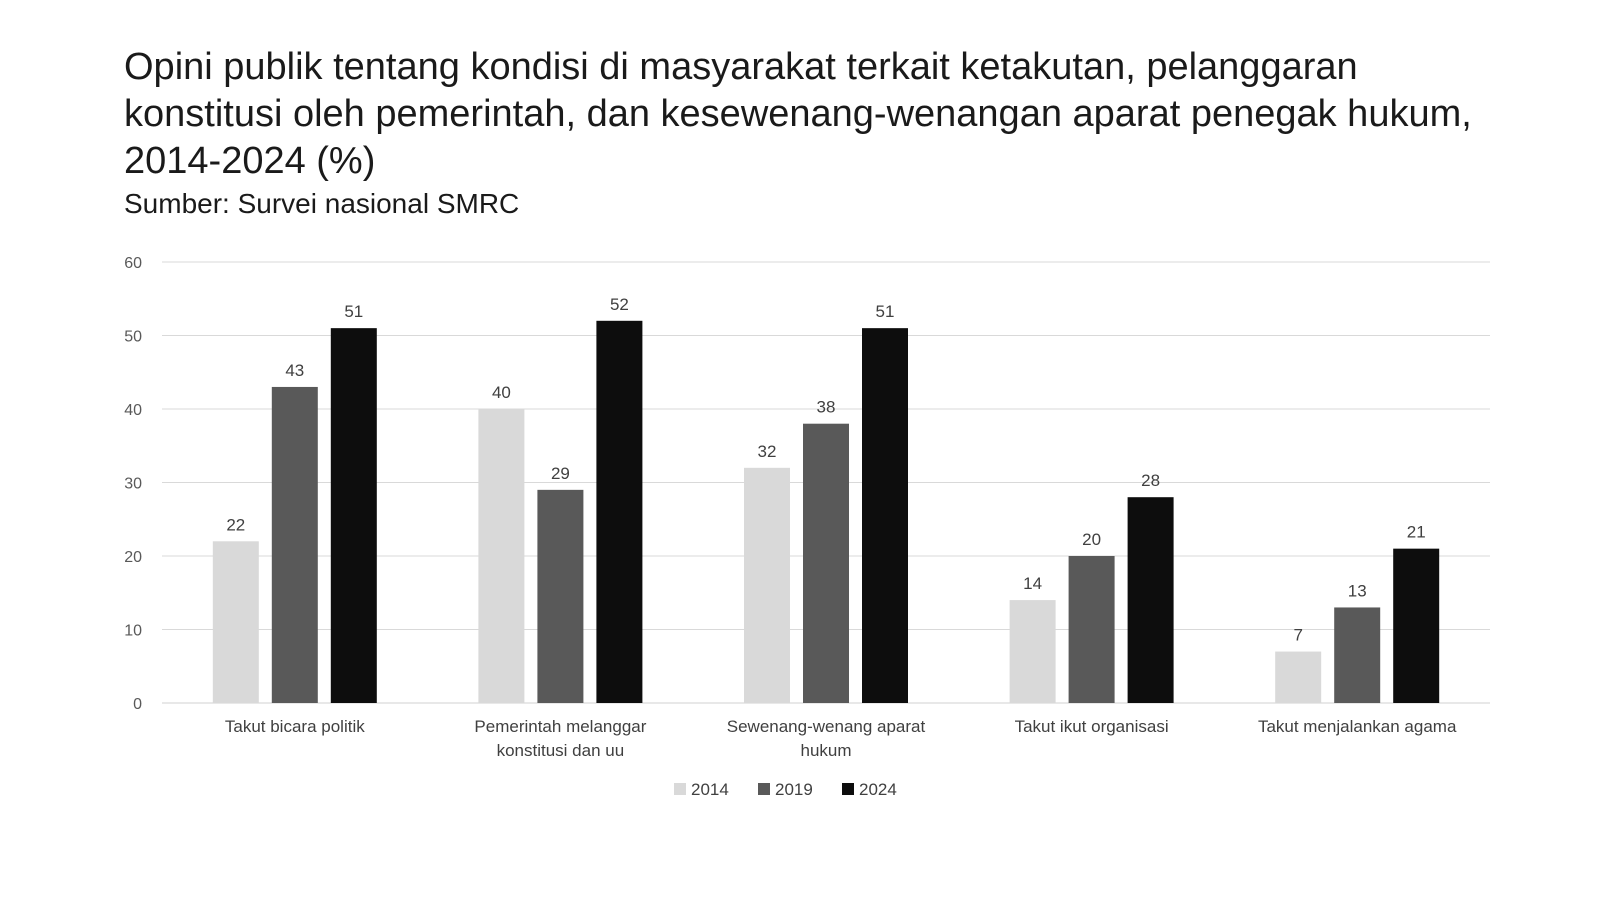 This screenshot has height=900, width=1600. What do you see at coordinates (619, 304) in the screenshot?
I see `data-label: 52` at bounding box center [619, 304].